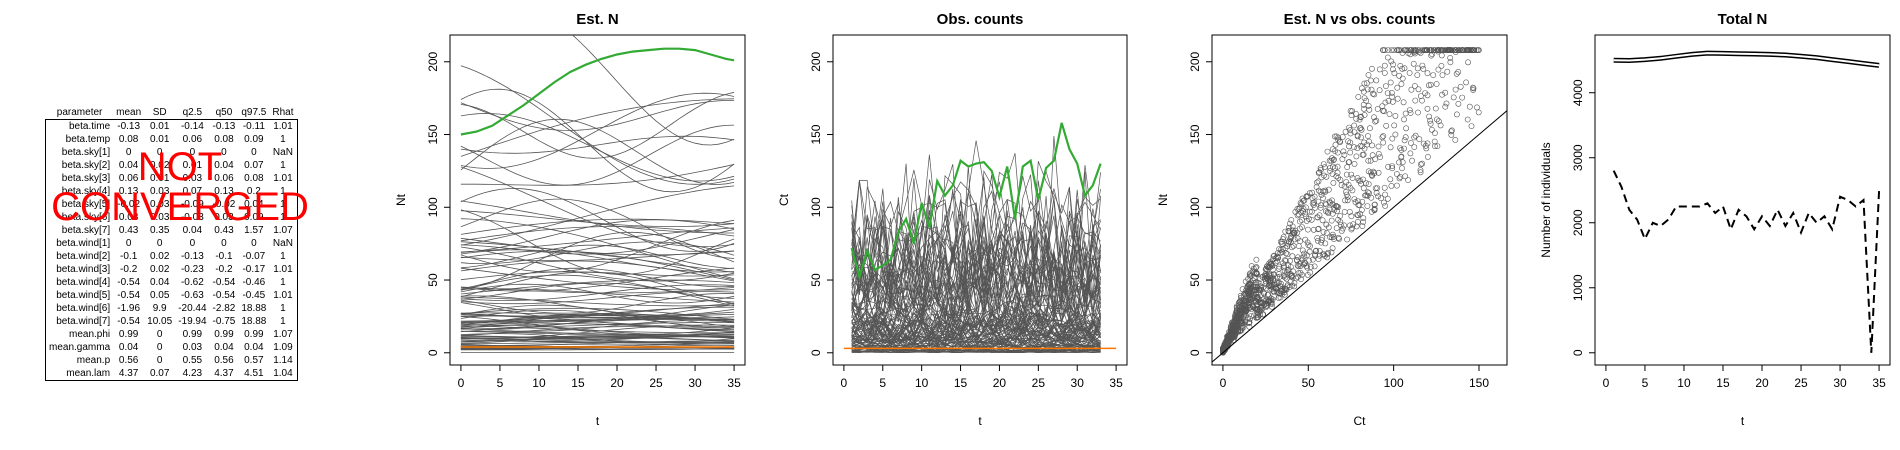 The image size is (1900, 450). What do you see at coordinates (128, 139) in the screenshot?
I see `table-cell: 0.08` at bounding box center [128, 139].